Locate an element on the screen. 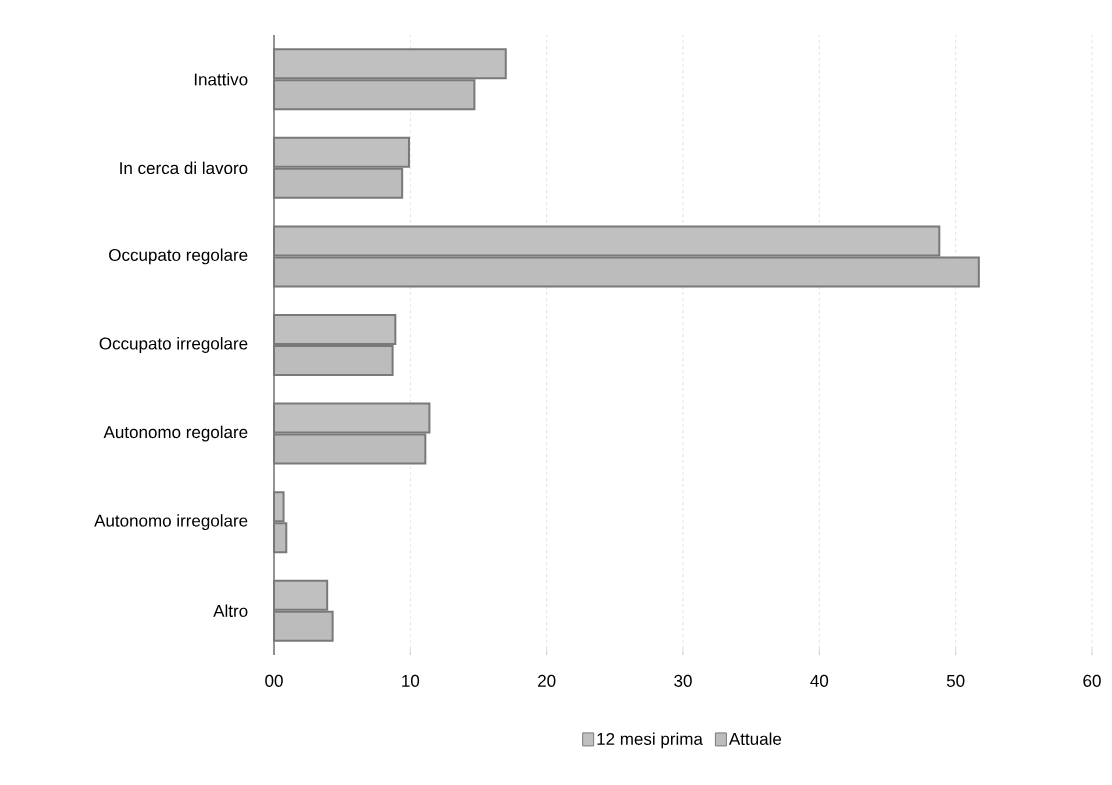 The width and height of the screenshot is (1112, 785). y-tick-label: Occupato regolare is located at coordinates (178, 256).